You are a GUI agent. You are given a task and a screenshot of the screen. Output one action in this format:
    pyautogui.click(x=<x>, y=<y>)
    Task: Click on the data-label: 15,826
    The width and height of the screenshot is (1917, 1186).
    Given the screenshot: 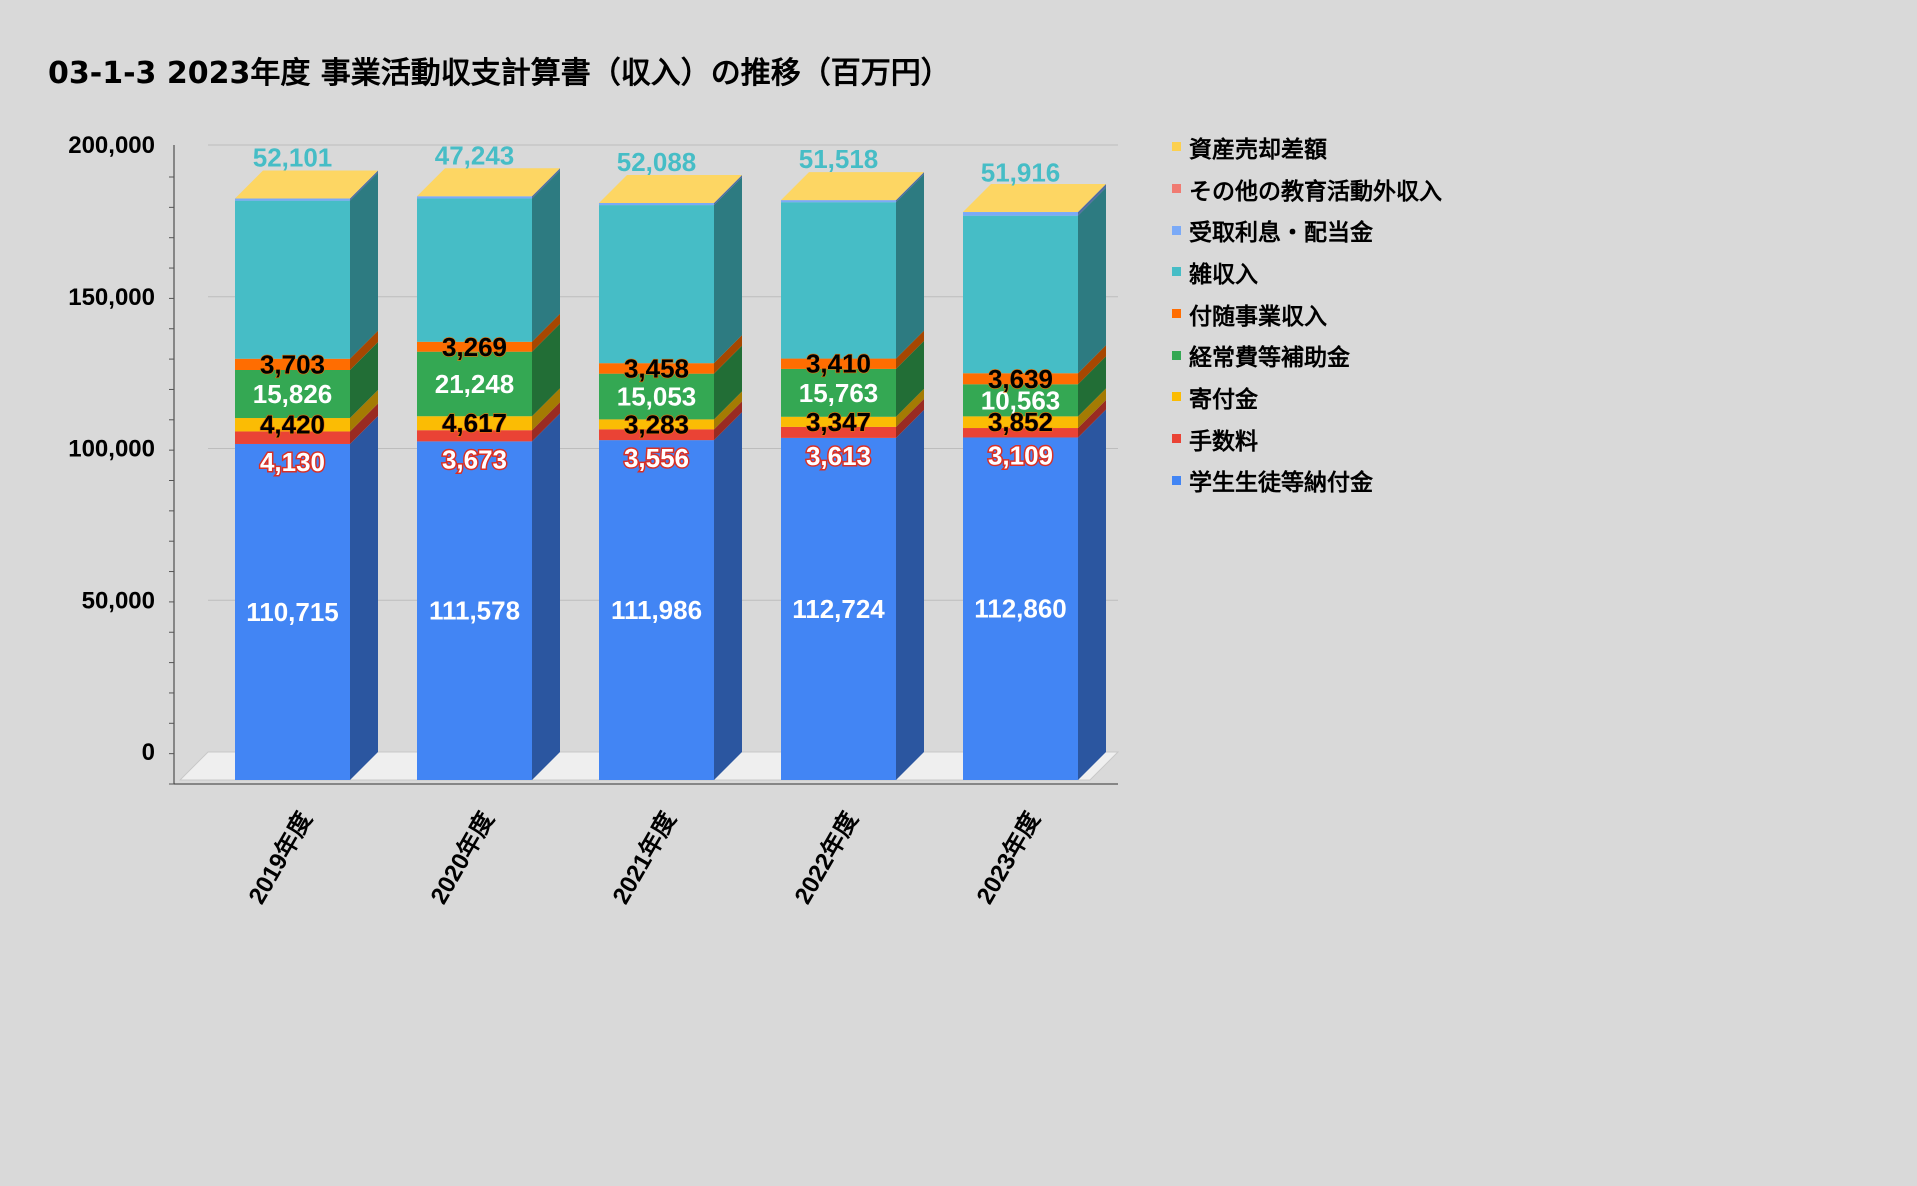 What is the action you would take?
    pyautogui.click(x=293, y=394)
    